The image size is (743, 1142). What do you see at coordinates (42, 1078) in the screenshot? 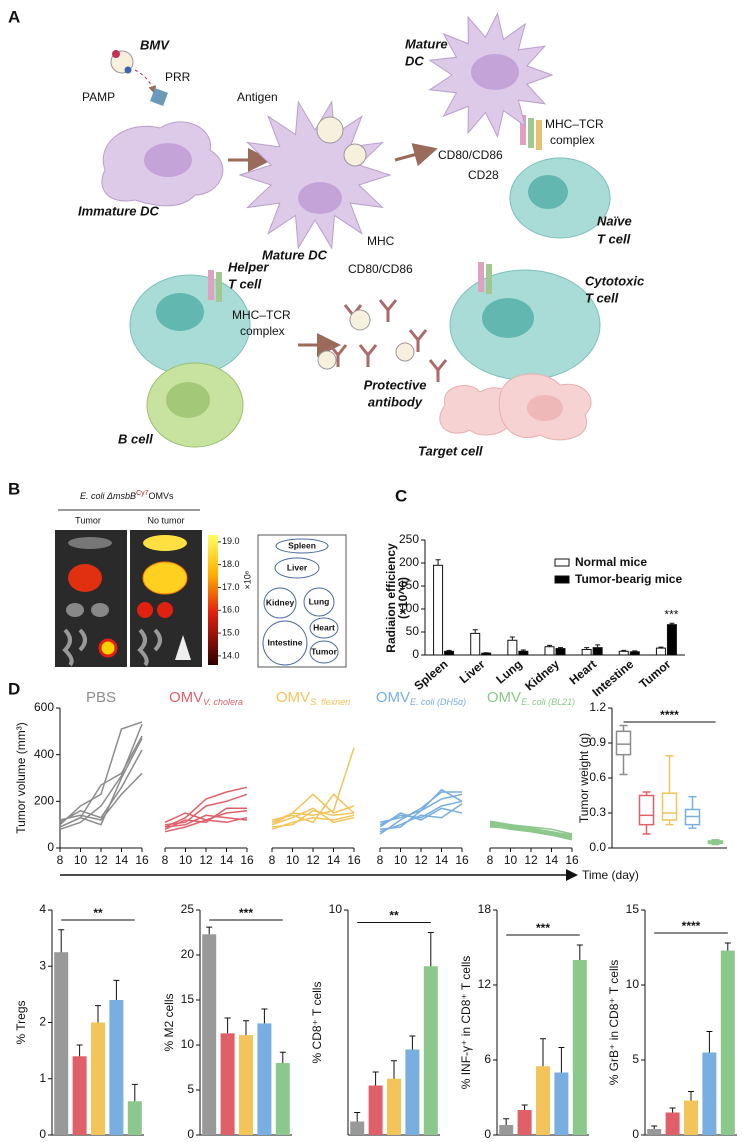
I see `y-tick-label: 1` at bounding box center [42, 1078].